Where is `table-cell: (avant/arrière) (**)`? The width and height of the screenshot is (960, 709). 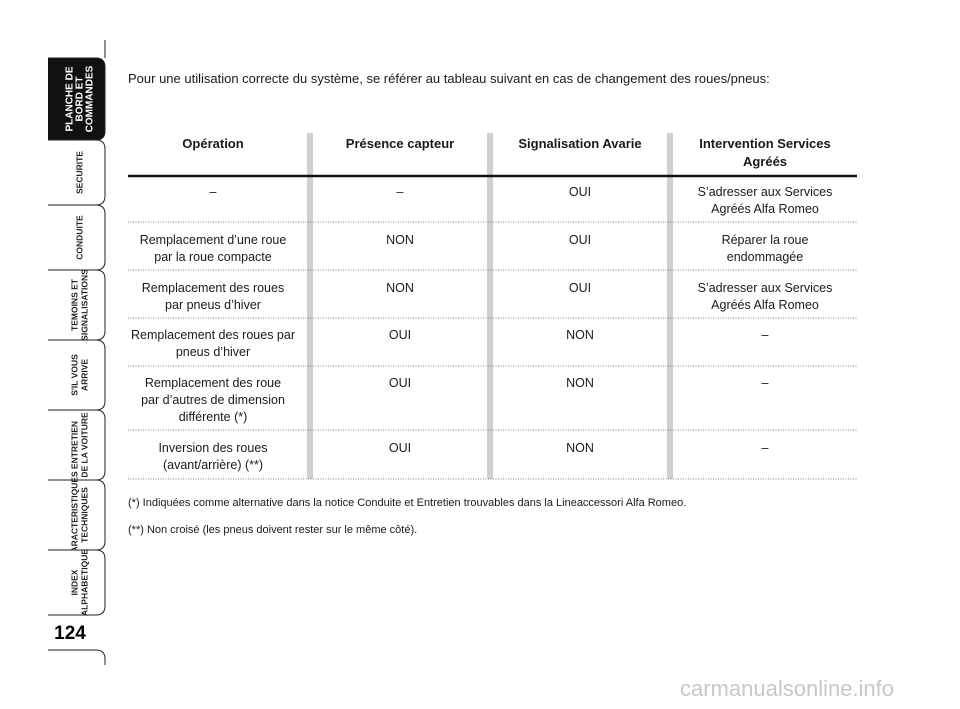 table-cell: (avant/arrière) (**) is located at coordinates (213, 465).